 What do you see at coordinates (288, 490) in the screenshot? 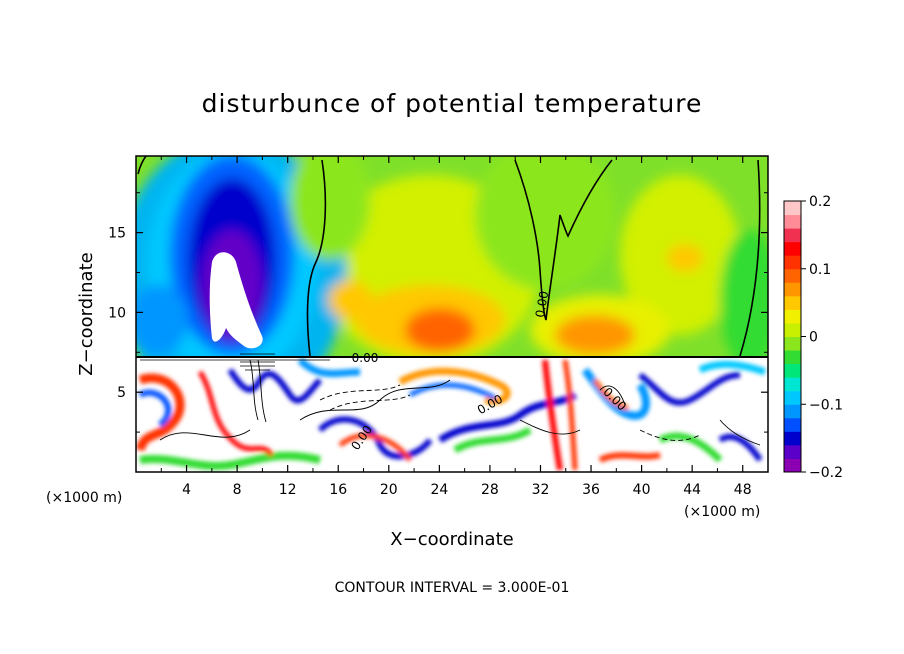
I see `x-tick-label: 12` at bounding box center [288, 490].